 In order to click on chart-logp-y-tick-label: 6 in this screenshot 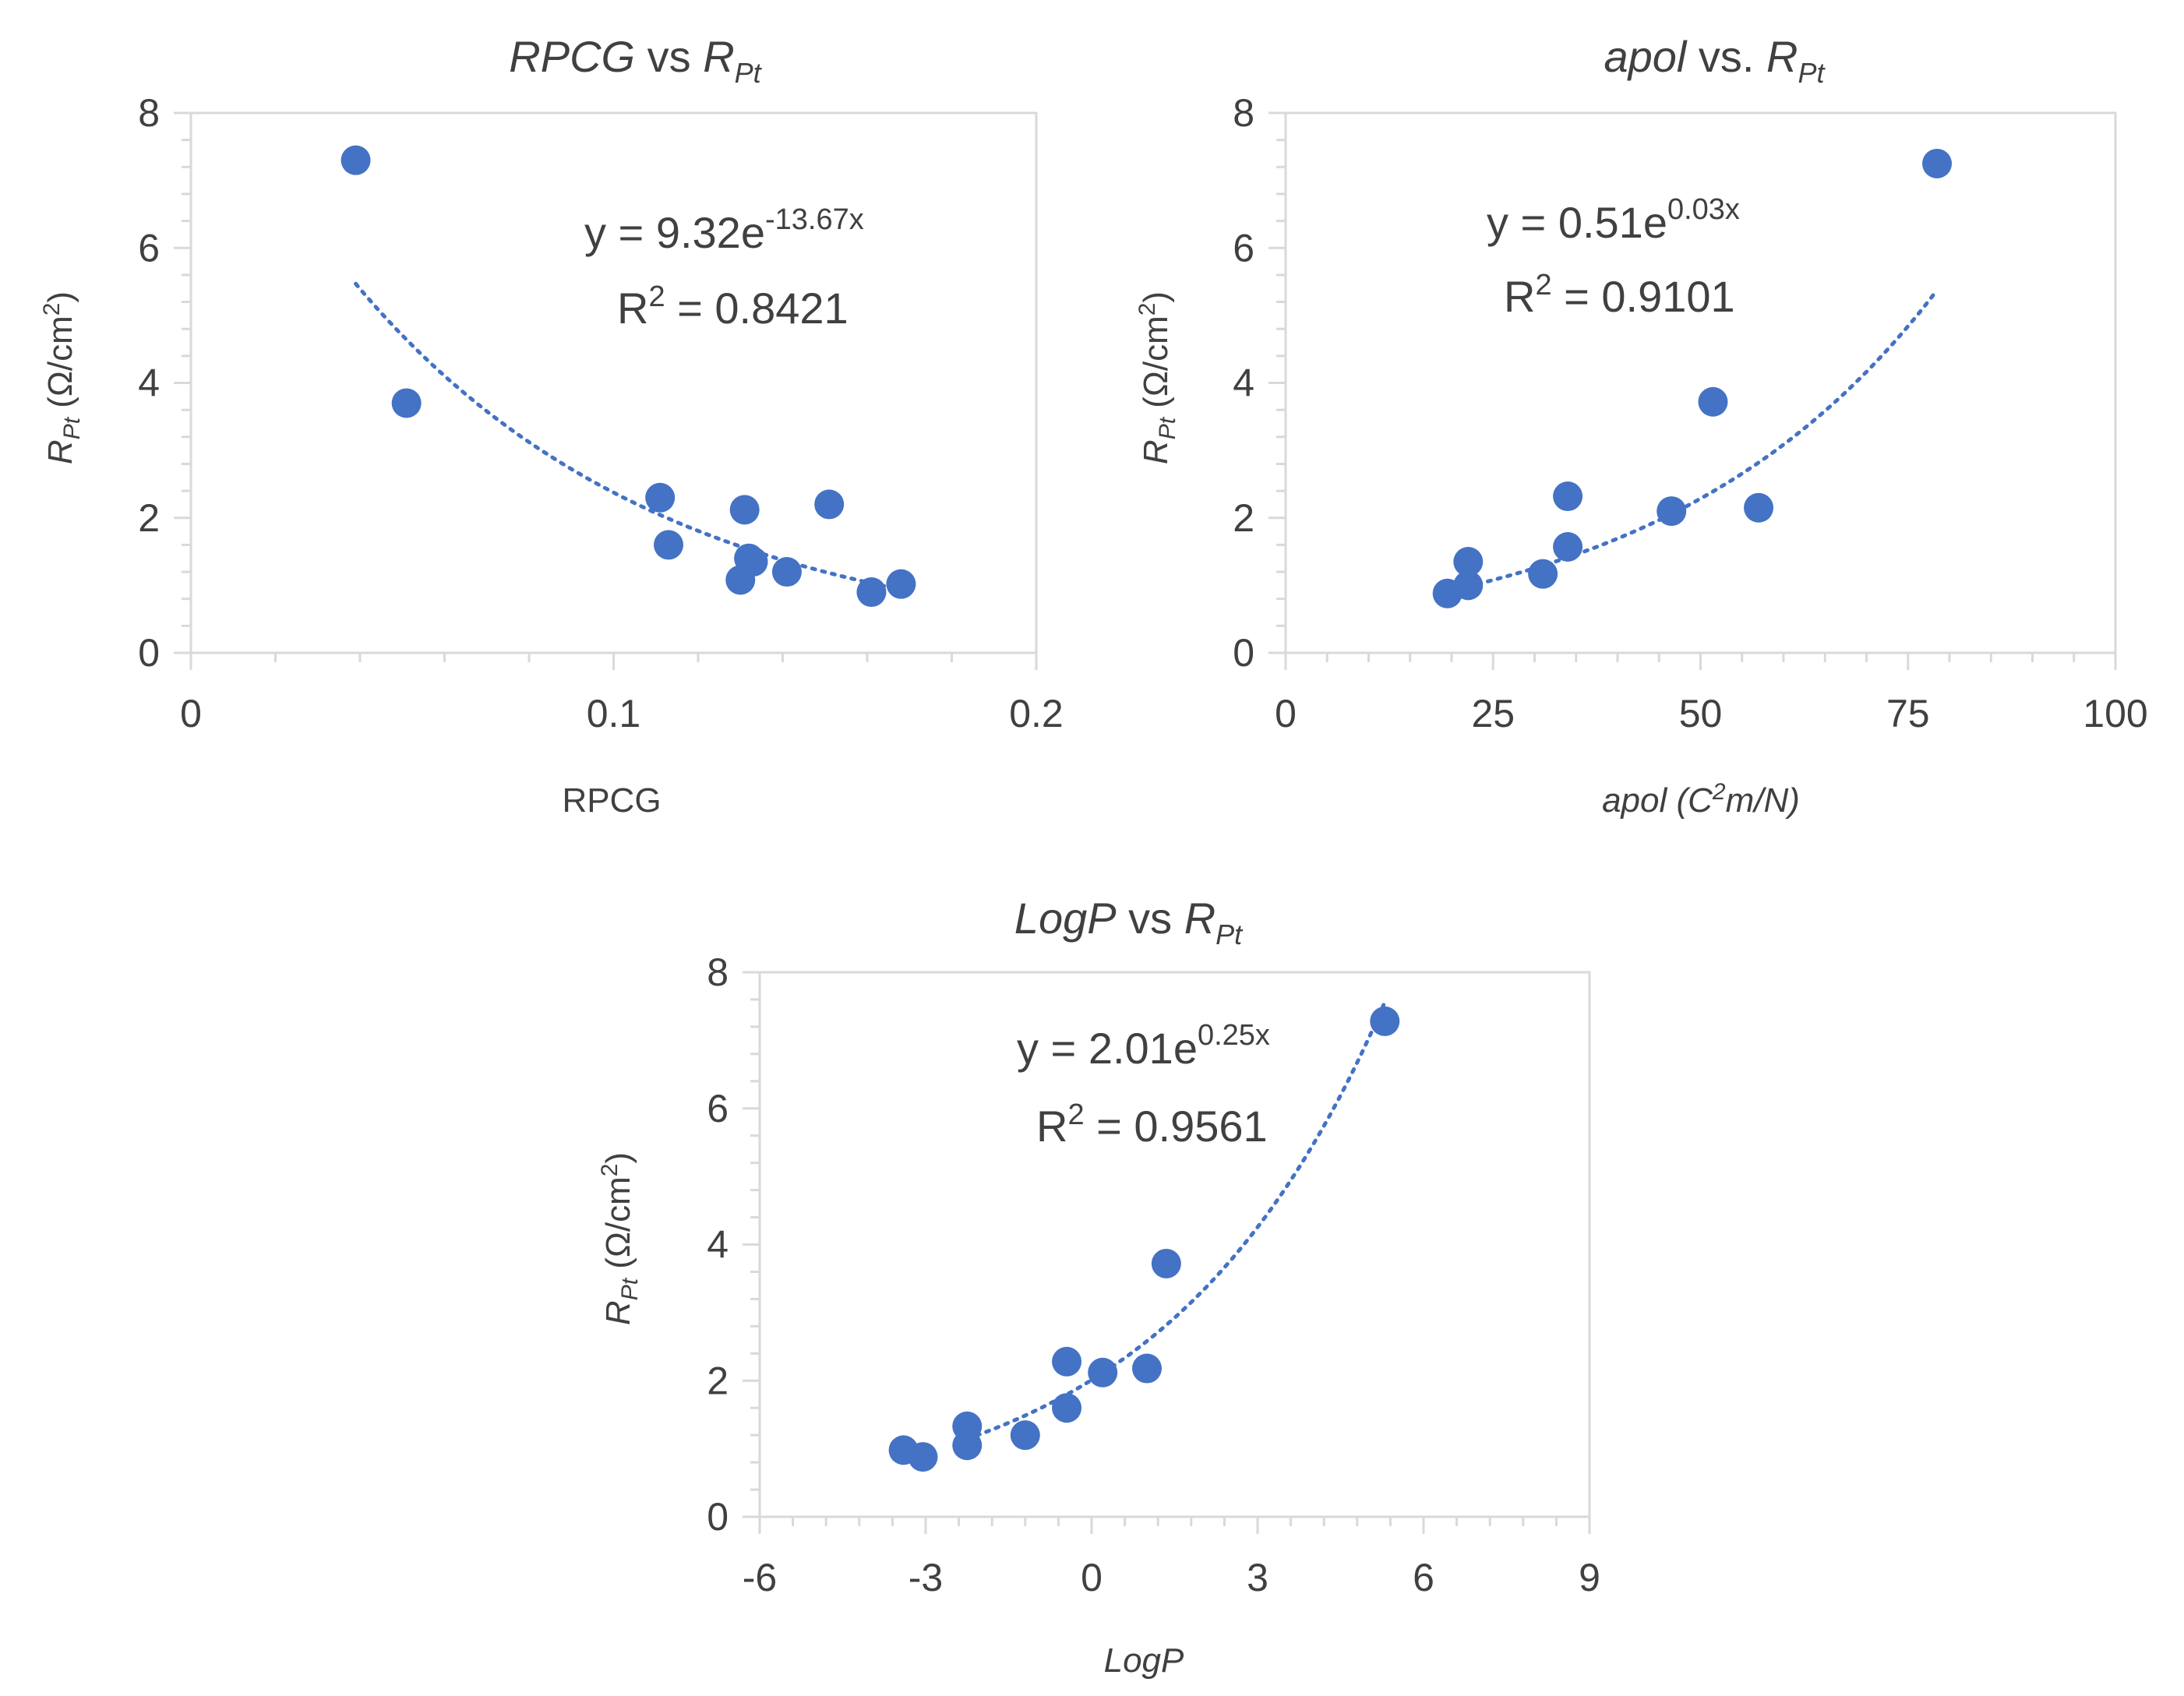, I will do `click(718, 1108)`.